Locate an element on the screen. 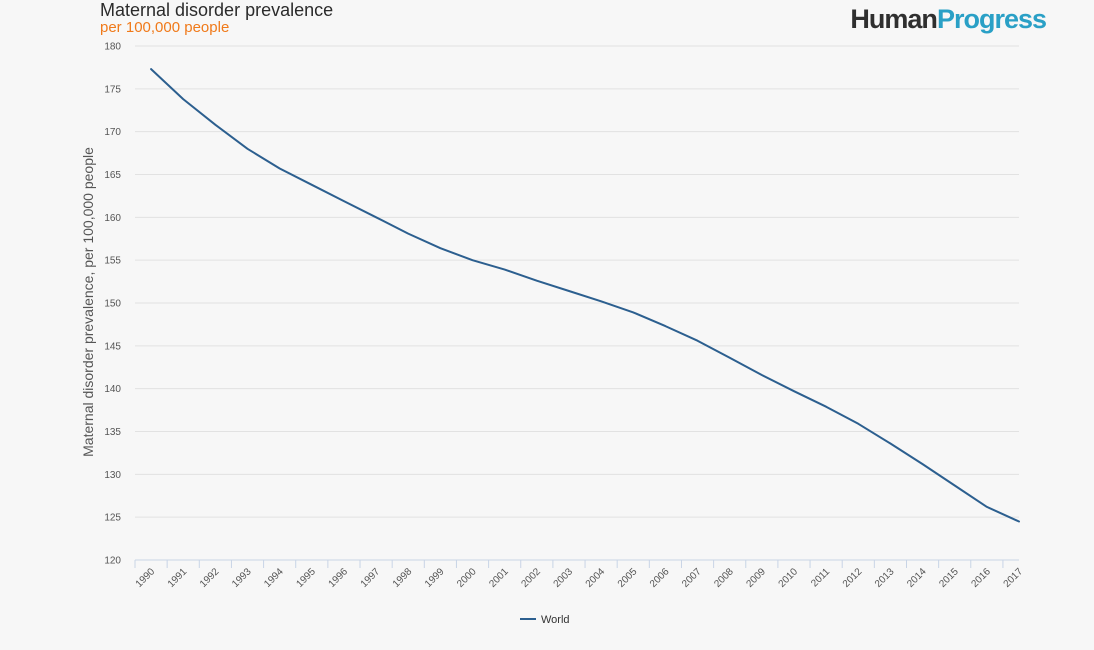  y-tick-label: 155 is located at coordinates (112, 261).